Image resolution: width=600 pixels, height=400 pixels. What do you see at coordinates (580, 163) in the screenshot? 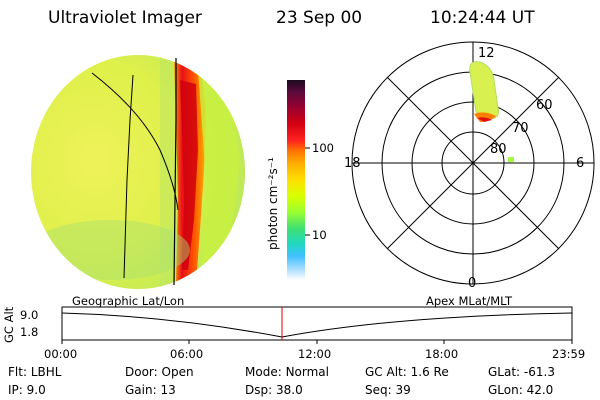
I see `polar-label-6: 6` at bounding box center [580, 163].